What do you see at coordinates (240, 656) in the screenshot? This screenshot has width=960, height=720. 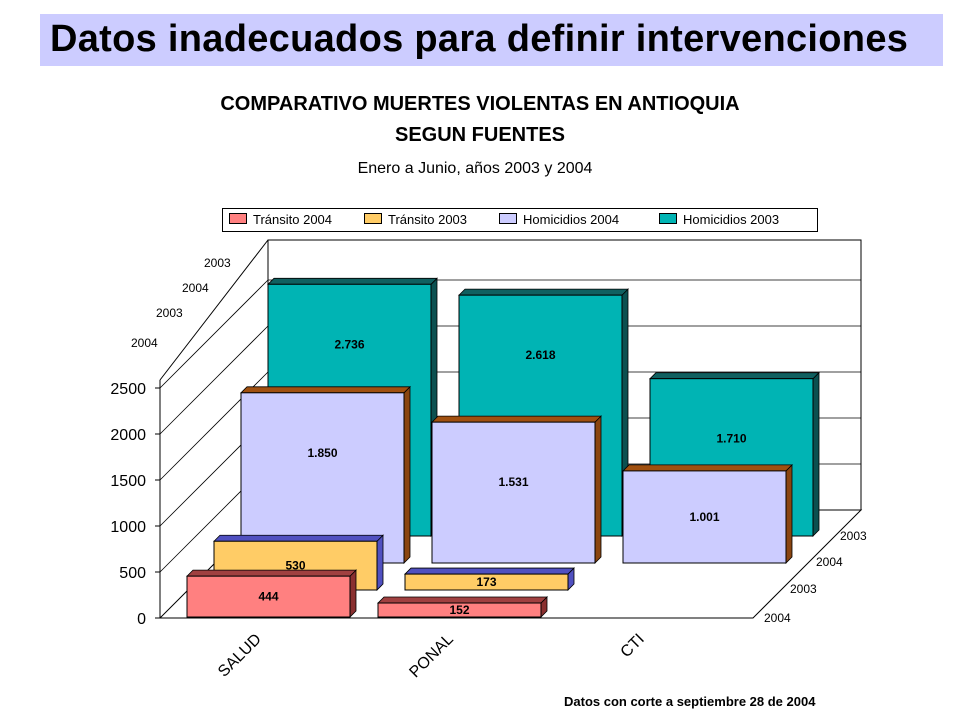 I see `x-category-label: SALUD` at bounding box center [240, 656].